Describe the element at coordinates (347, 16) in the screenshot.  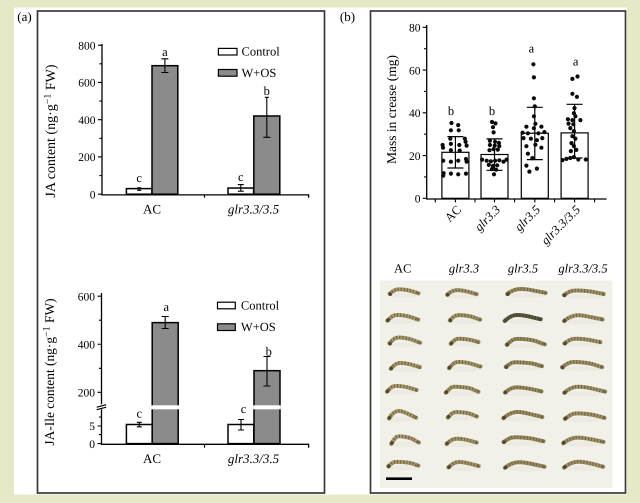
I see `svg-text: (b)` at that location.